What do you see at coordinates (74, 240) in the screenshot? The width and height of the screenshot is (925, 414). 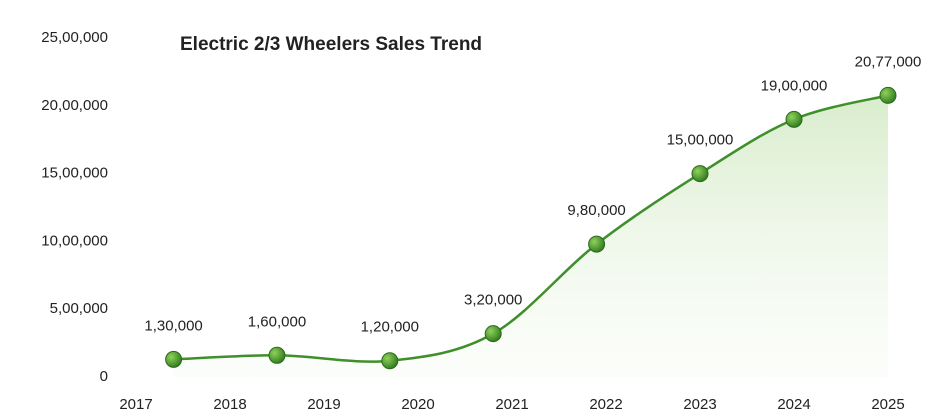 I see `y-tick-label: 10,00,000` at bounding box center [74, 240].